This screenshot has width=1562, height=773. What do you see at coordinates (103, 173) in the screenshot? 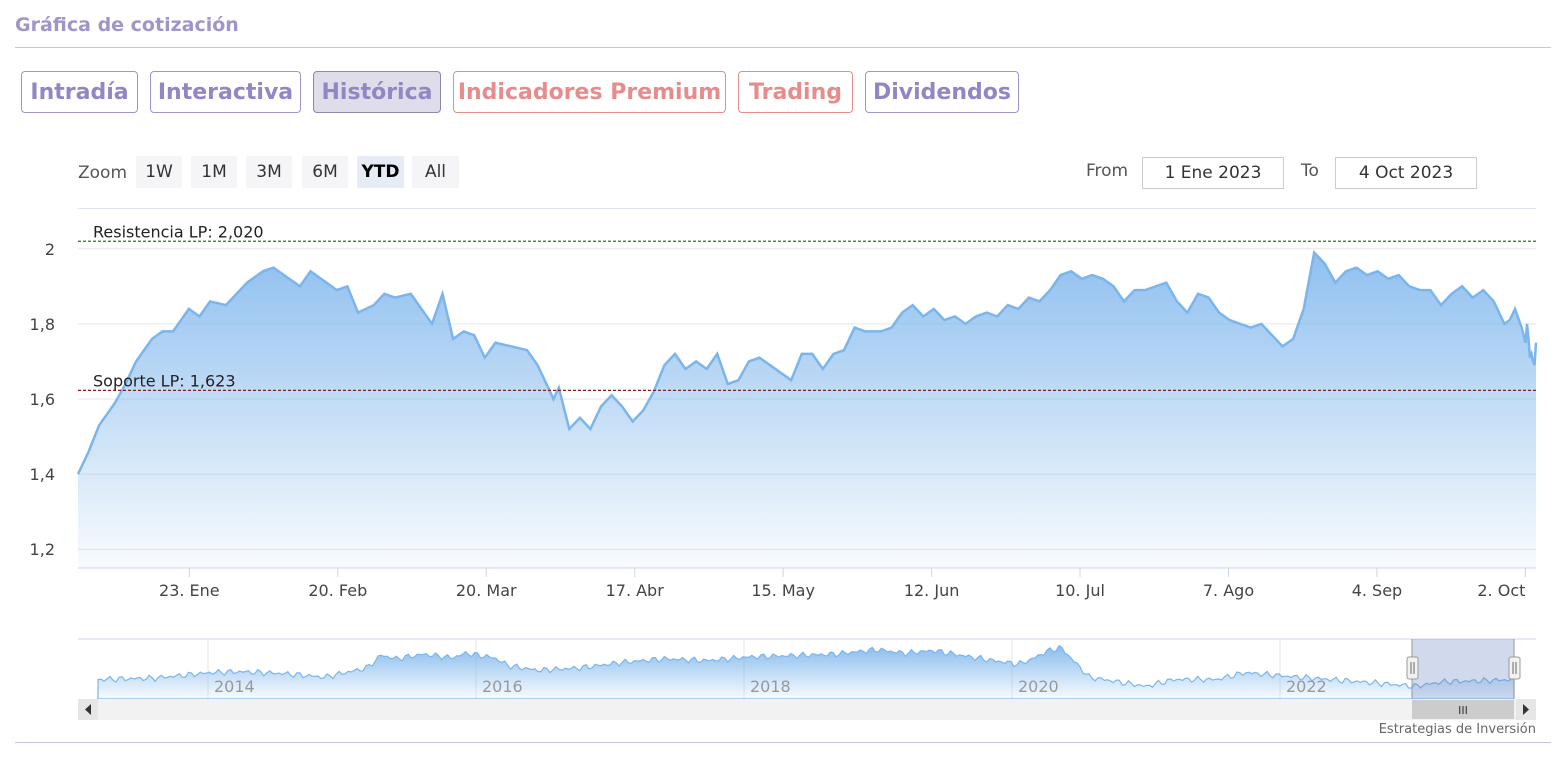
I see `zoom-label: Zoom` at bounding box center [103, 173].